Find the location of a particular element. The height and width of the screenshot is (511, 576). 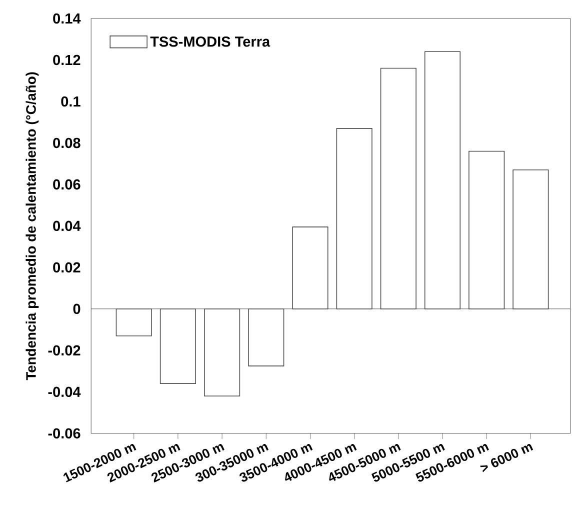

y-tick-label: -0.06 is located at coordinates (64, 433).